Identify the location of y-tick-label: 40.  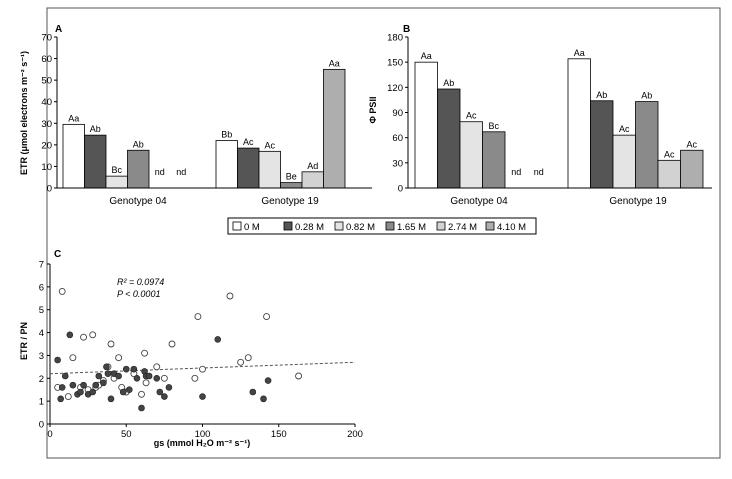
(46, 102).